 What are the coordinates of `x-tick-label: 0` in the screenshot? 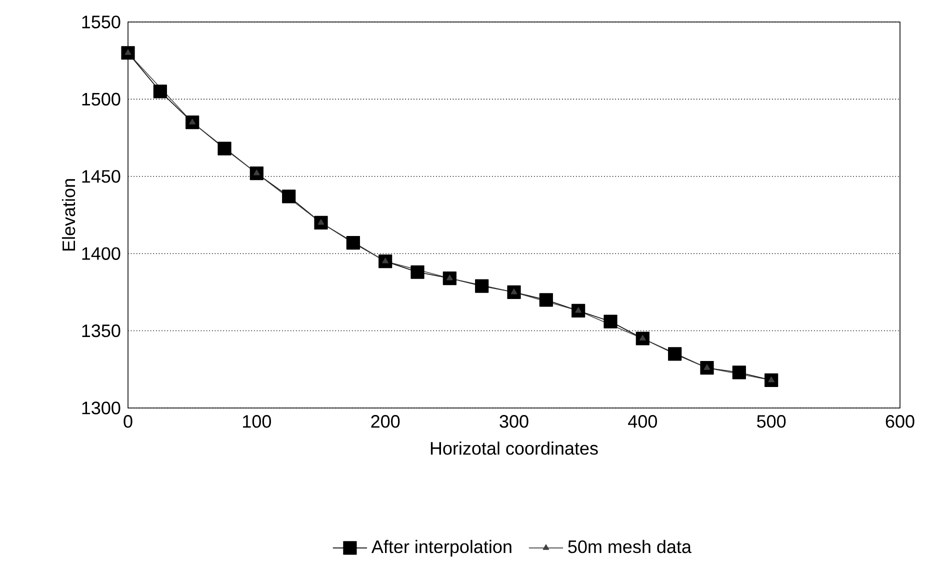 It's located at (128, 421).